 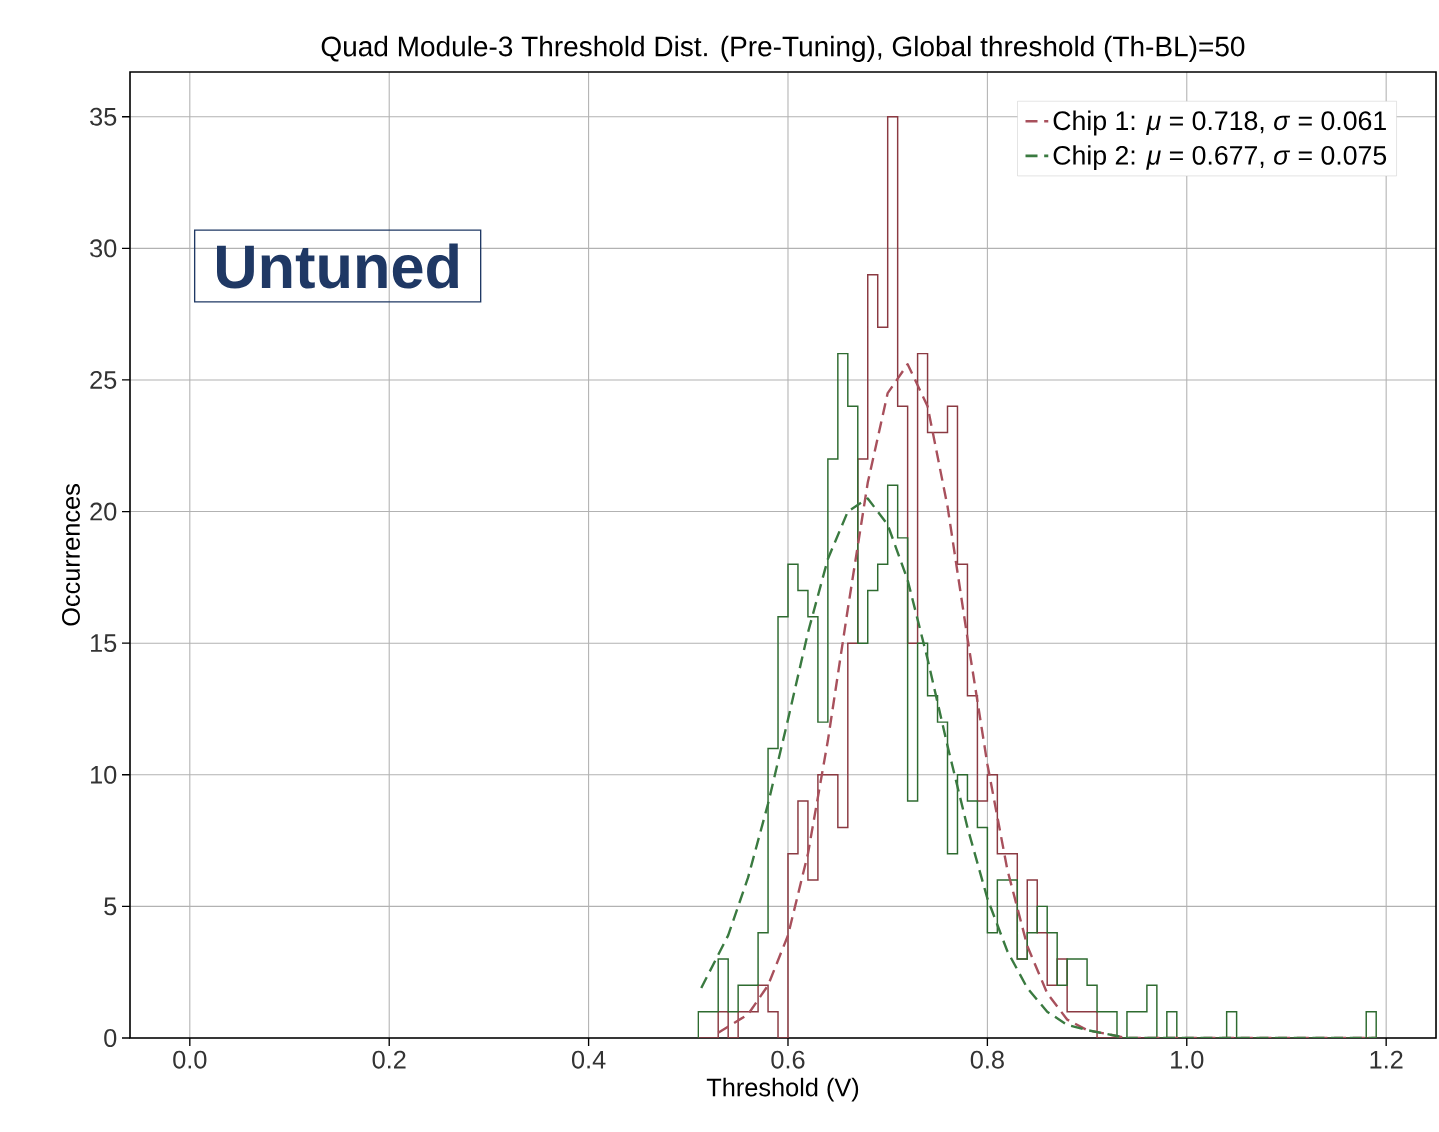 What do you see at coordinates (104, 643) in the screenshot?
I see `y-tick-label: 15` at bounding box center [104, 643].